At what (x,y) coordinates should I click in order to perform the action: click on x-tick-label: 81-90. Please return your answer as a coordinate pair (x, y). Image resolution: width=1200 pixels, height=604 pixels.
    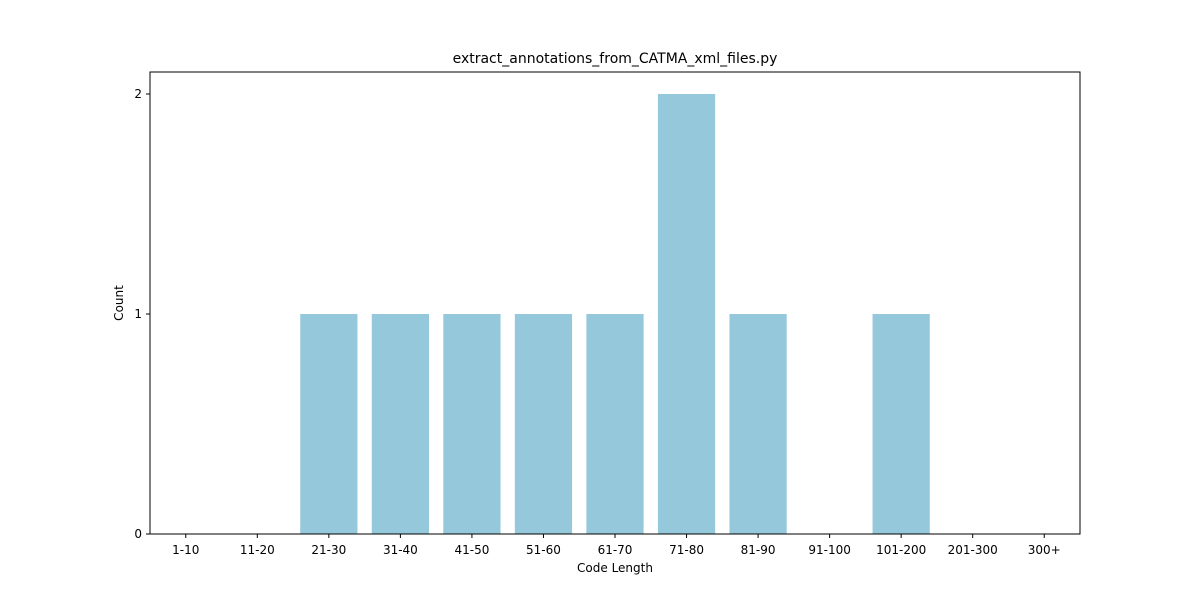
    Looking at the image, I should click on (758, 550).